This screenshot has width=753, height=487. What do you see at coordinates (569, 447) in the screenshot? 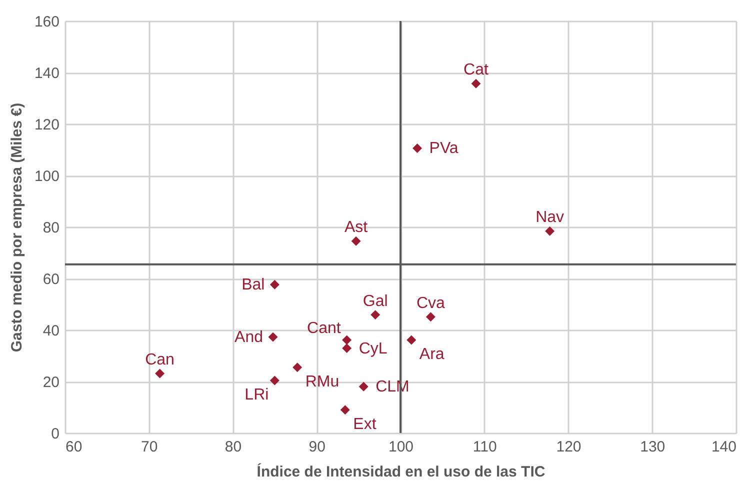
I see `x-tick-label: 120` at bounding box center [569, 447].